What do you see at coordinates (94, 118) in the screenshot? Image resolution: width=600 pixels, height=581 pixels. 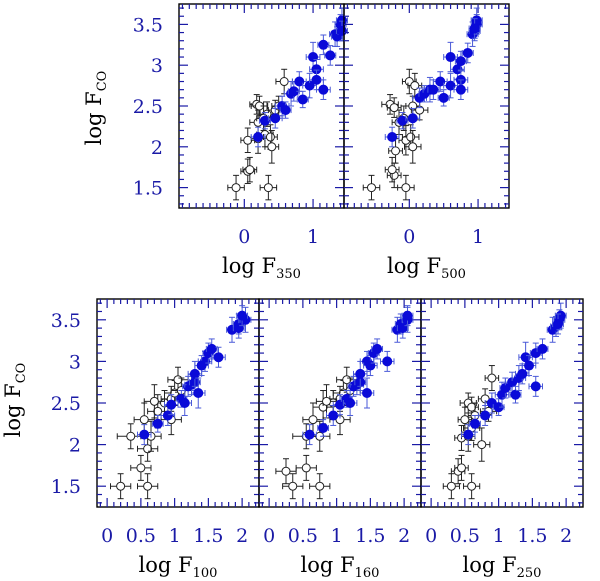 I see `y-axis-label-top-main: log F` at bounding box center [94, 118].